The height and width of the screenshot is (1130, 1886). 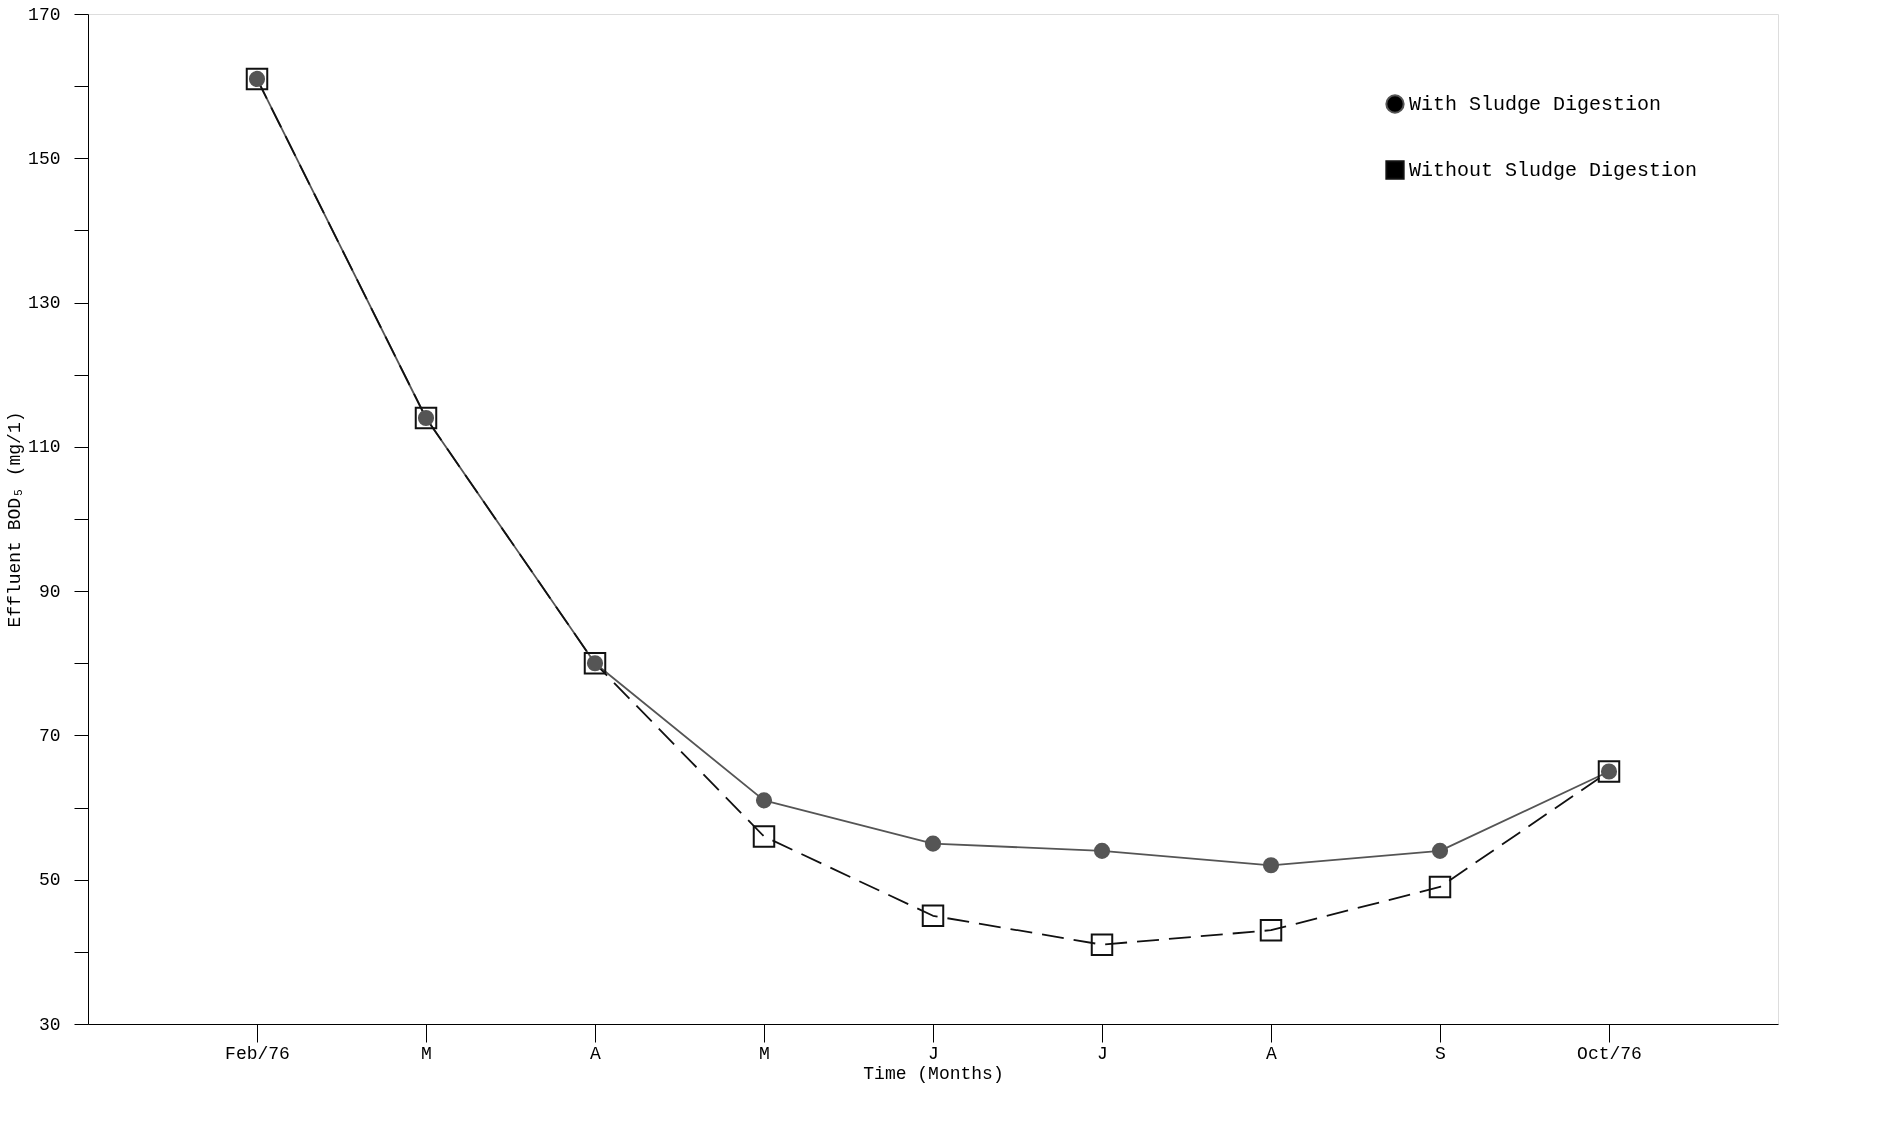 I want to click on y-tick-label: 130, so click(x=44, y=303).